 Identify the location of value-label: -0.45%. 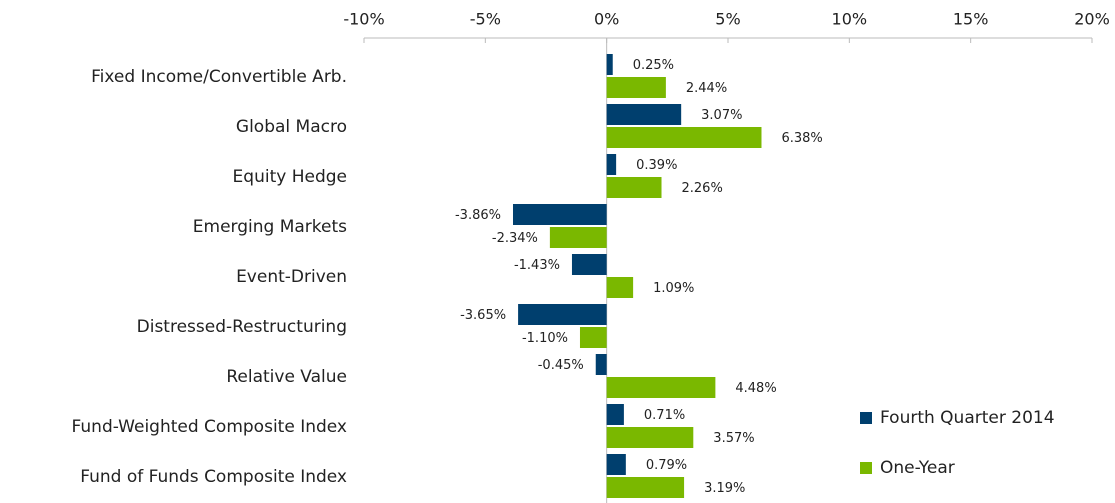
(561, 365).